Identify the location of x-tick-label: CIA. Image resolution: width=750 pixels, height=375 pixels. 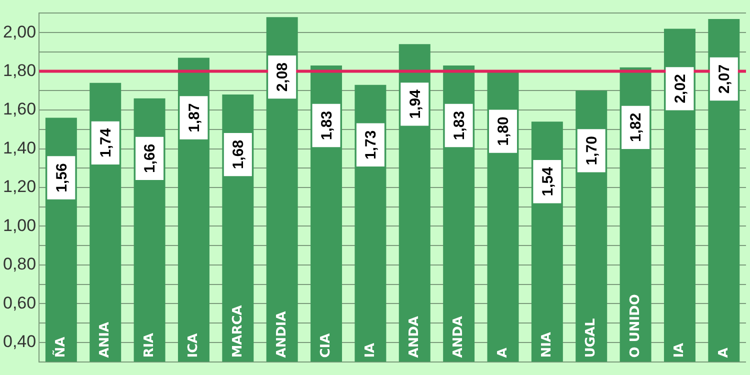
(326, 345).